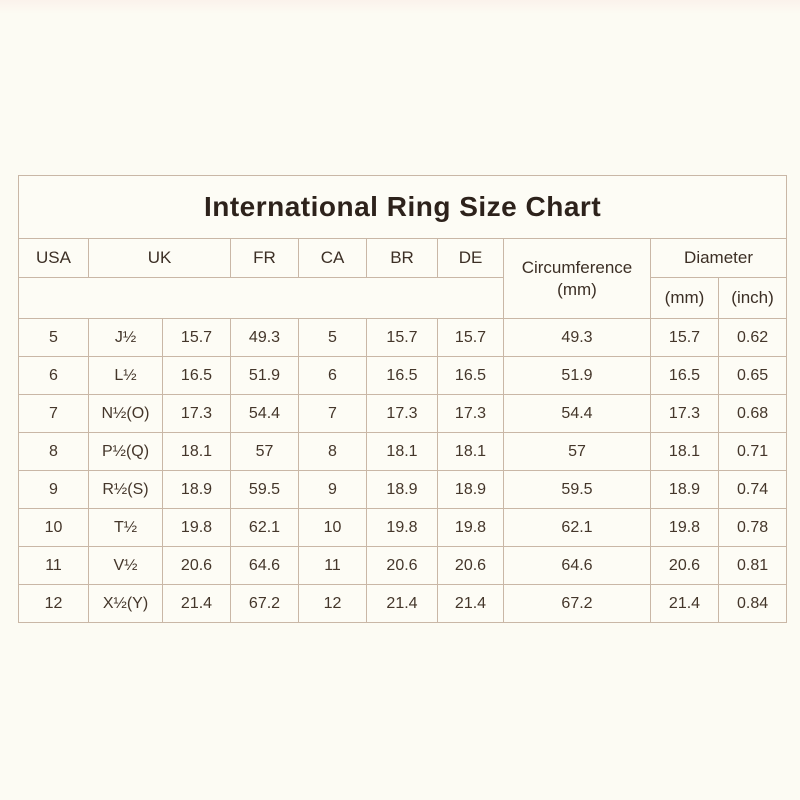 The image size is (800, 800). What do you see at coordinates (332, 258) in the screenshot?
I see `col-header-ca: CA` at bounding box center [332, 258].